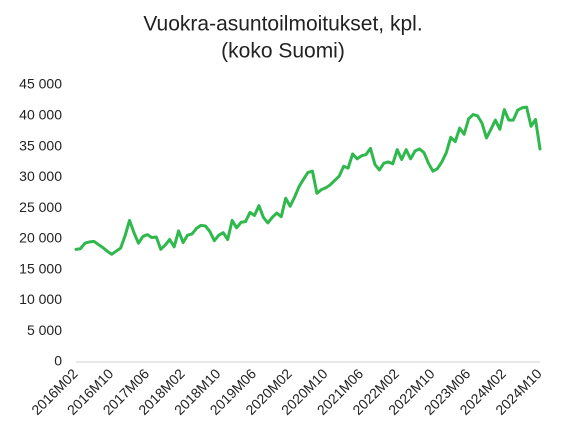  I want to click on y-tick-label: 25 000, so click(40, 207).